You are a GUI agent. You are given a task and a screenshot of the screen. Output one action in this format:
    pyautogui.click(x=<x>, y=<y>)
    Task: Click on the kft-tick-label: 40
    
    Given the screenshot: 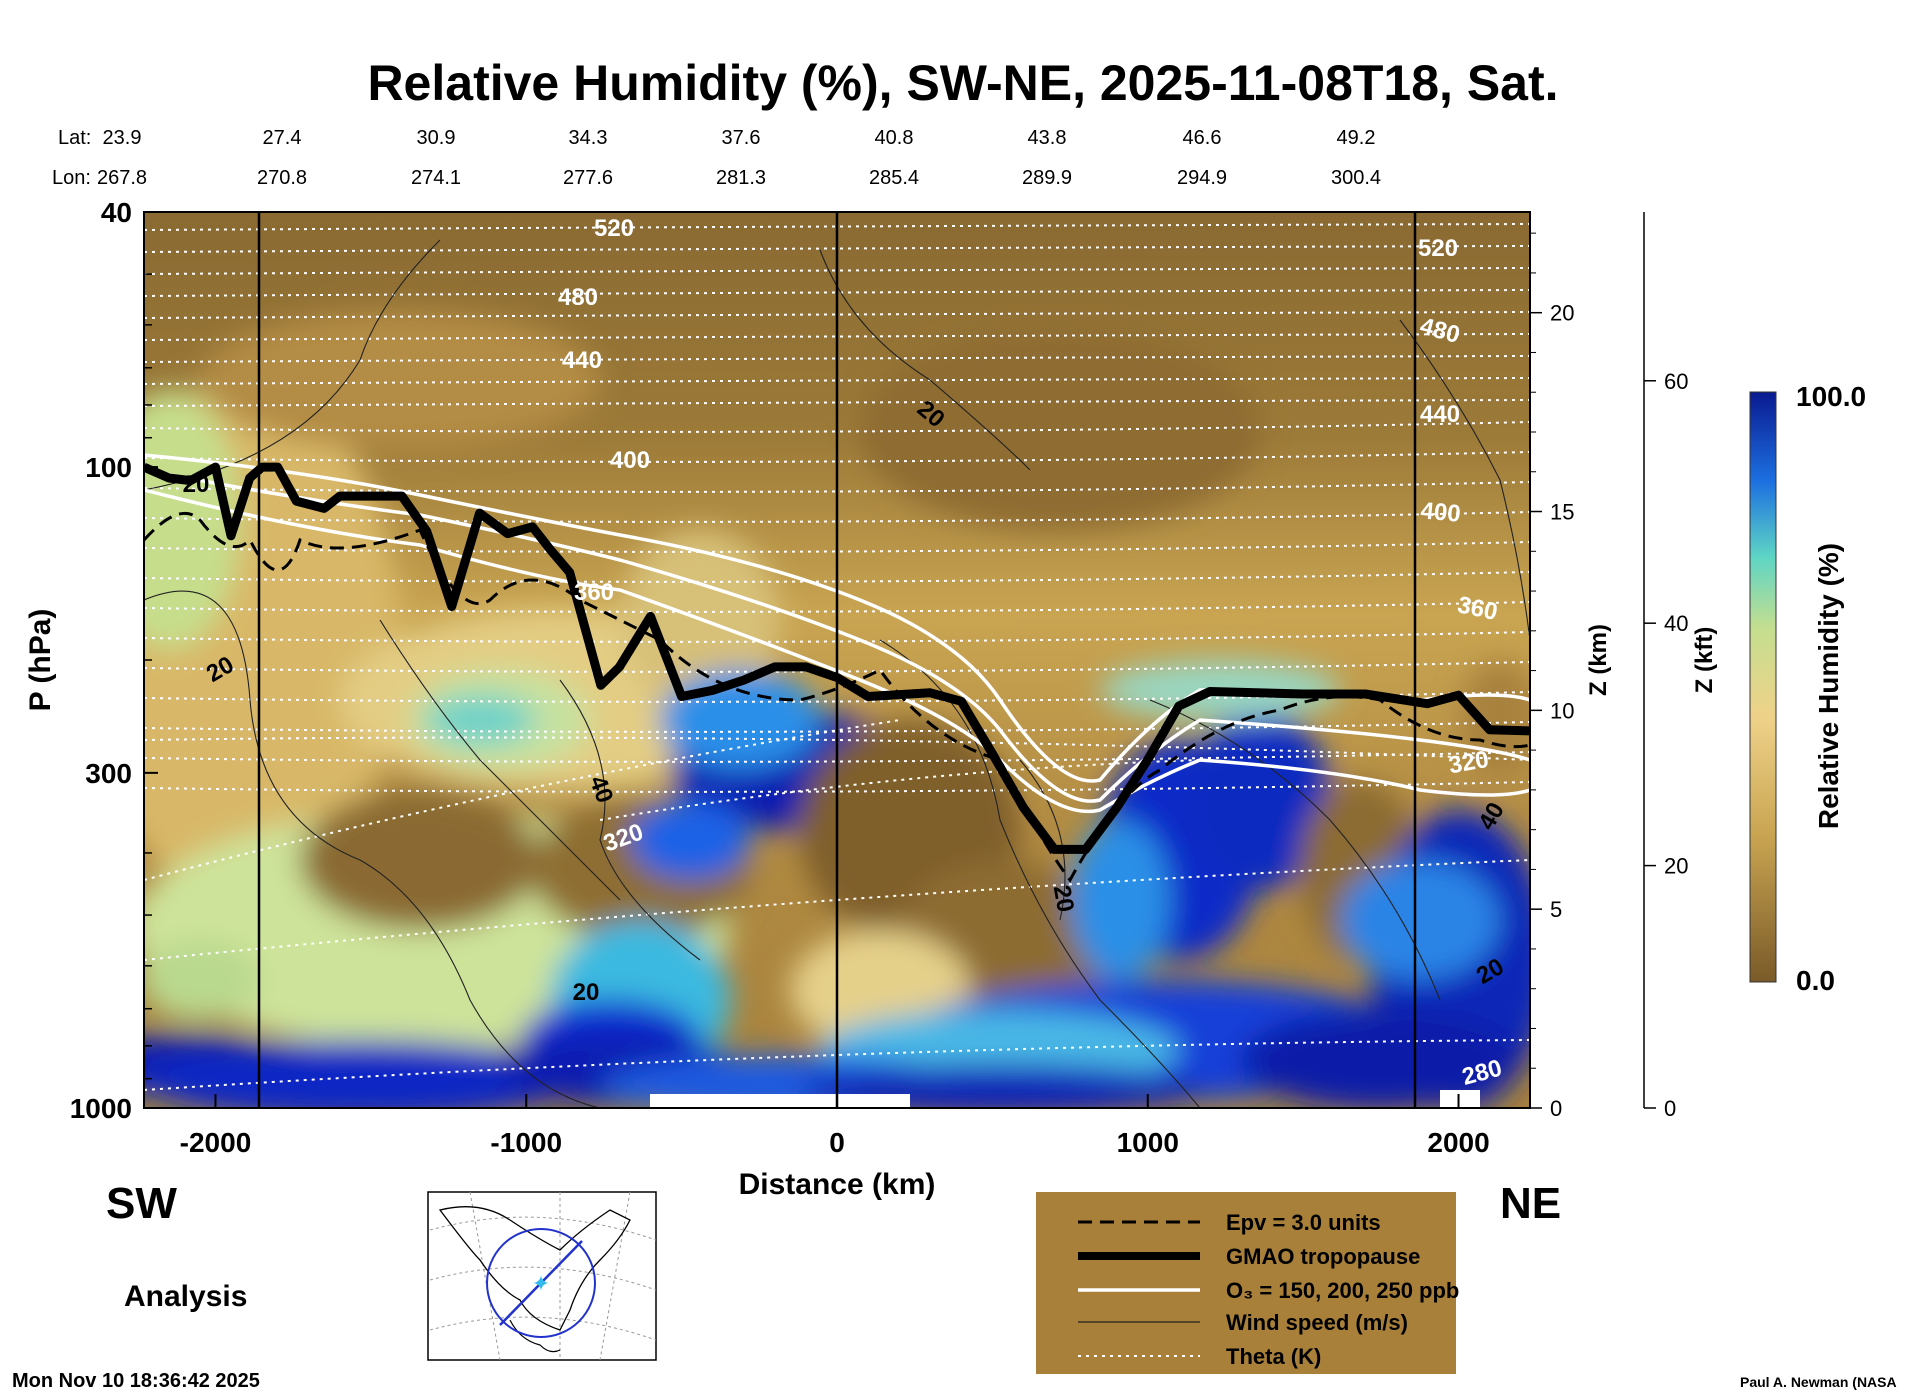 What is the action you would take?
    pyautogui.click(x=1676, y=623)
    